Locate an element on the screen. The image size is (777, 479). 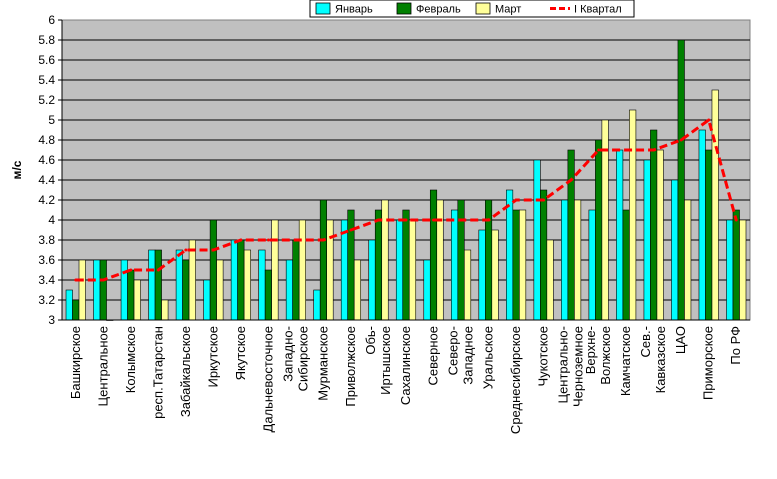
category-label: респ.Татарстан is located at coordinates (157, 372).